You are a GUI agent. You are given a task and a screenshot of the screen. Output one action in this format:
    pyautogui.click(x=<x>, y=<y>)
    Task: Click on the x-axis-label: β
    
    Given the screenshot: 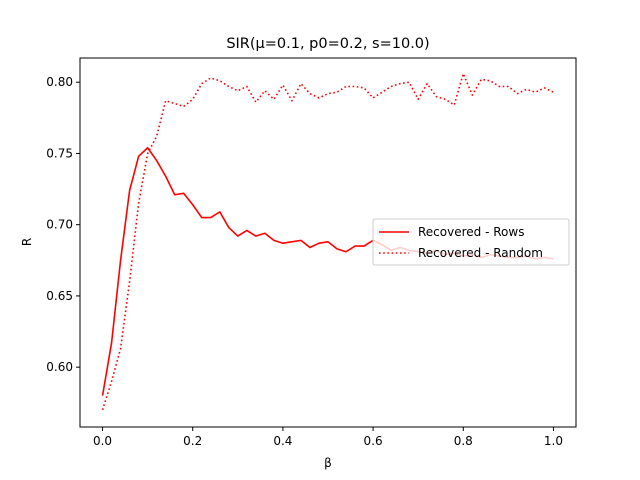 What is the action you would take?
    pyautogui.click(x=328, y=463)
    